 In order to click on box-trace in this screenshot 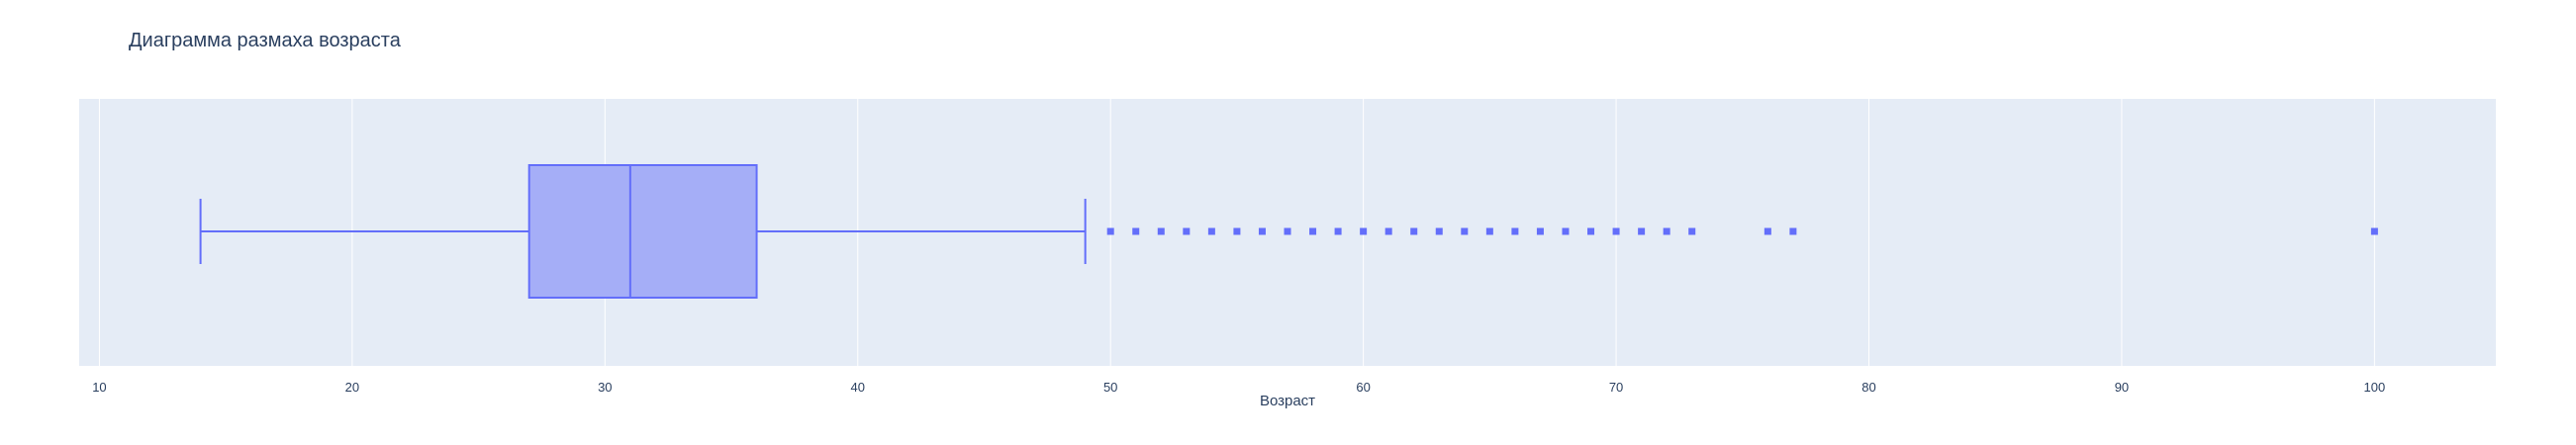, I will do `click(643, 231)`.